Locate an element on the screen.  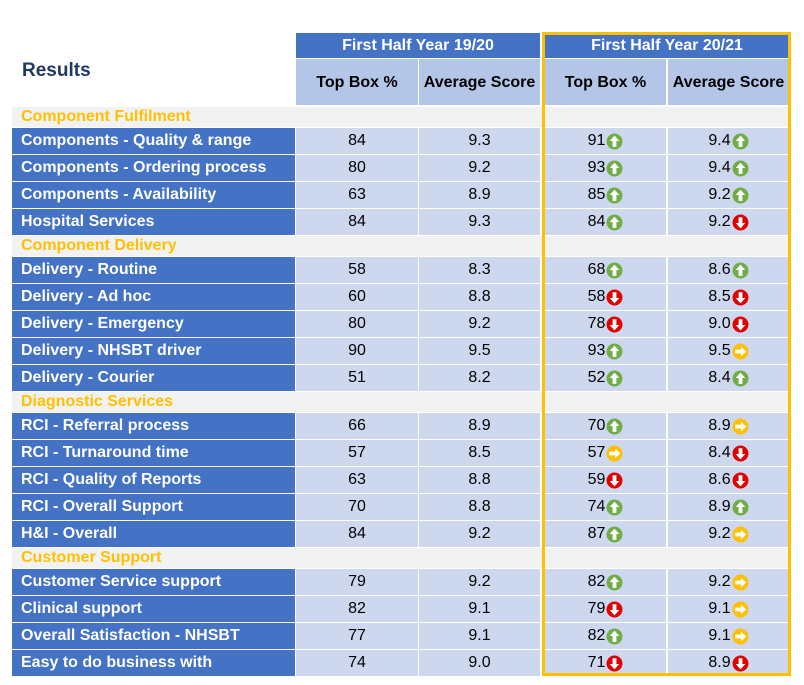
value-cell: 68 is located at coordinates (605, 270).